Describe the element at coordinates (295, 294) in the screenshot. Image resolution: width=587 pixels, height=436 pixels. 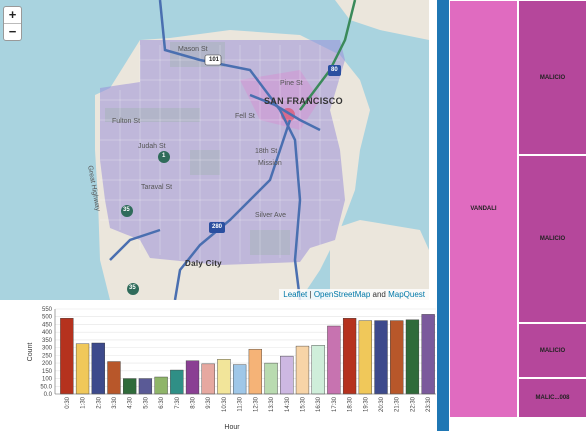
I see `leaflet-link: Leaflet` at that location.